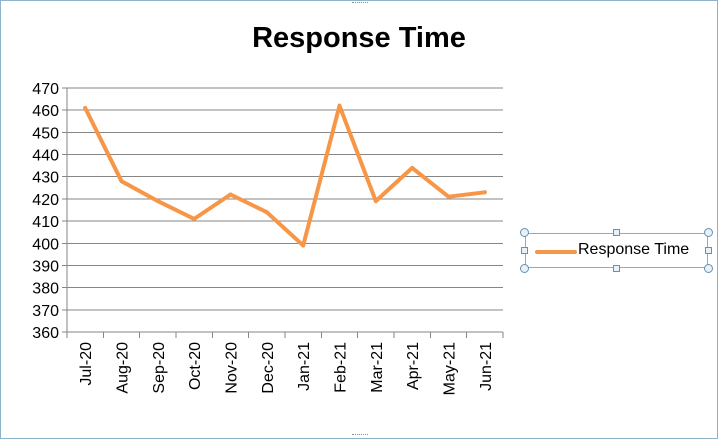  What do you see at coordinates (616, 232) in the screenshot?
I see `legend-handle-top-middle` at bounding box center [616, 232].